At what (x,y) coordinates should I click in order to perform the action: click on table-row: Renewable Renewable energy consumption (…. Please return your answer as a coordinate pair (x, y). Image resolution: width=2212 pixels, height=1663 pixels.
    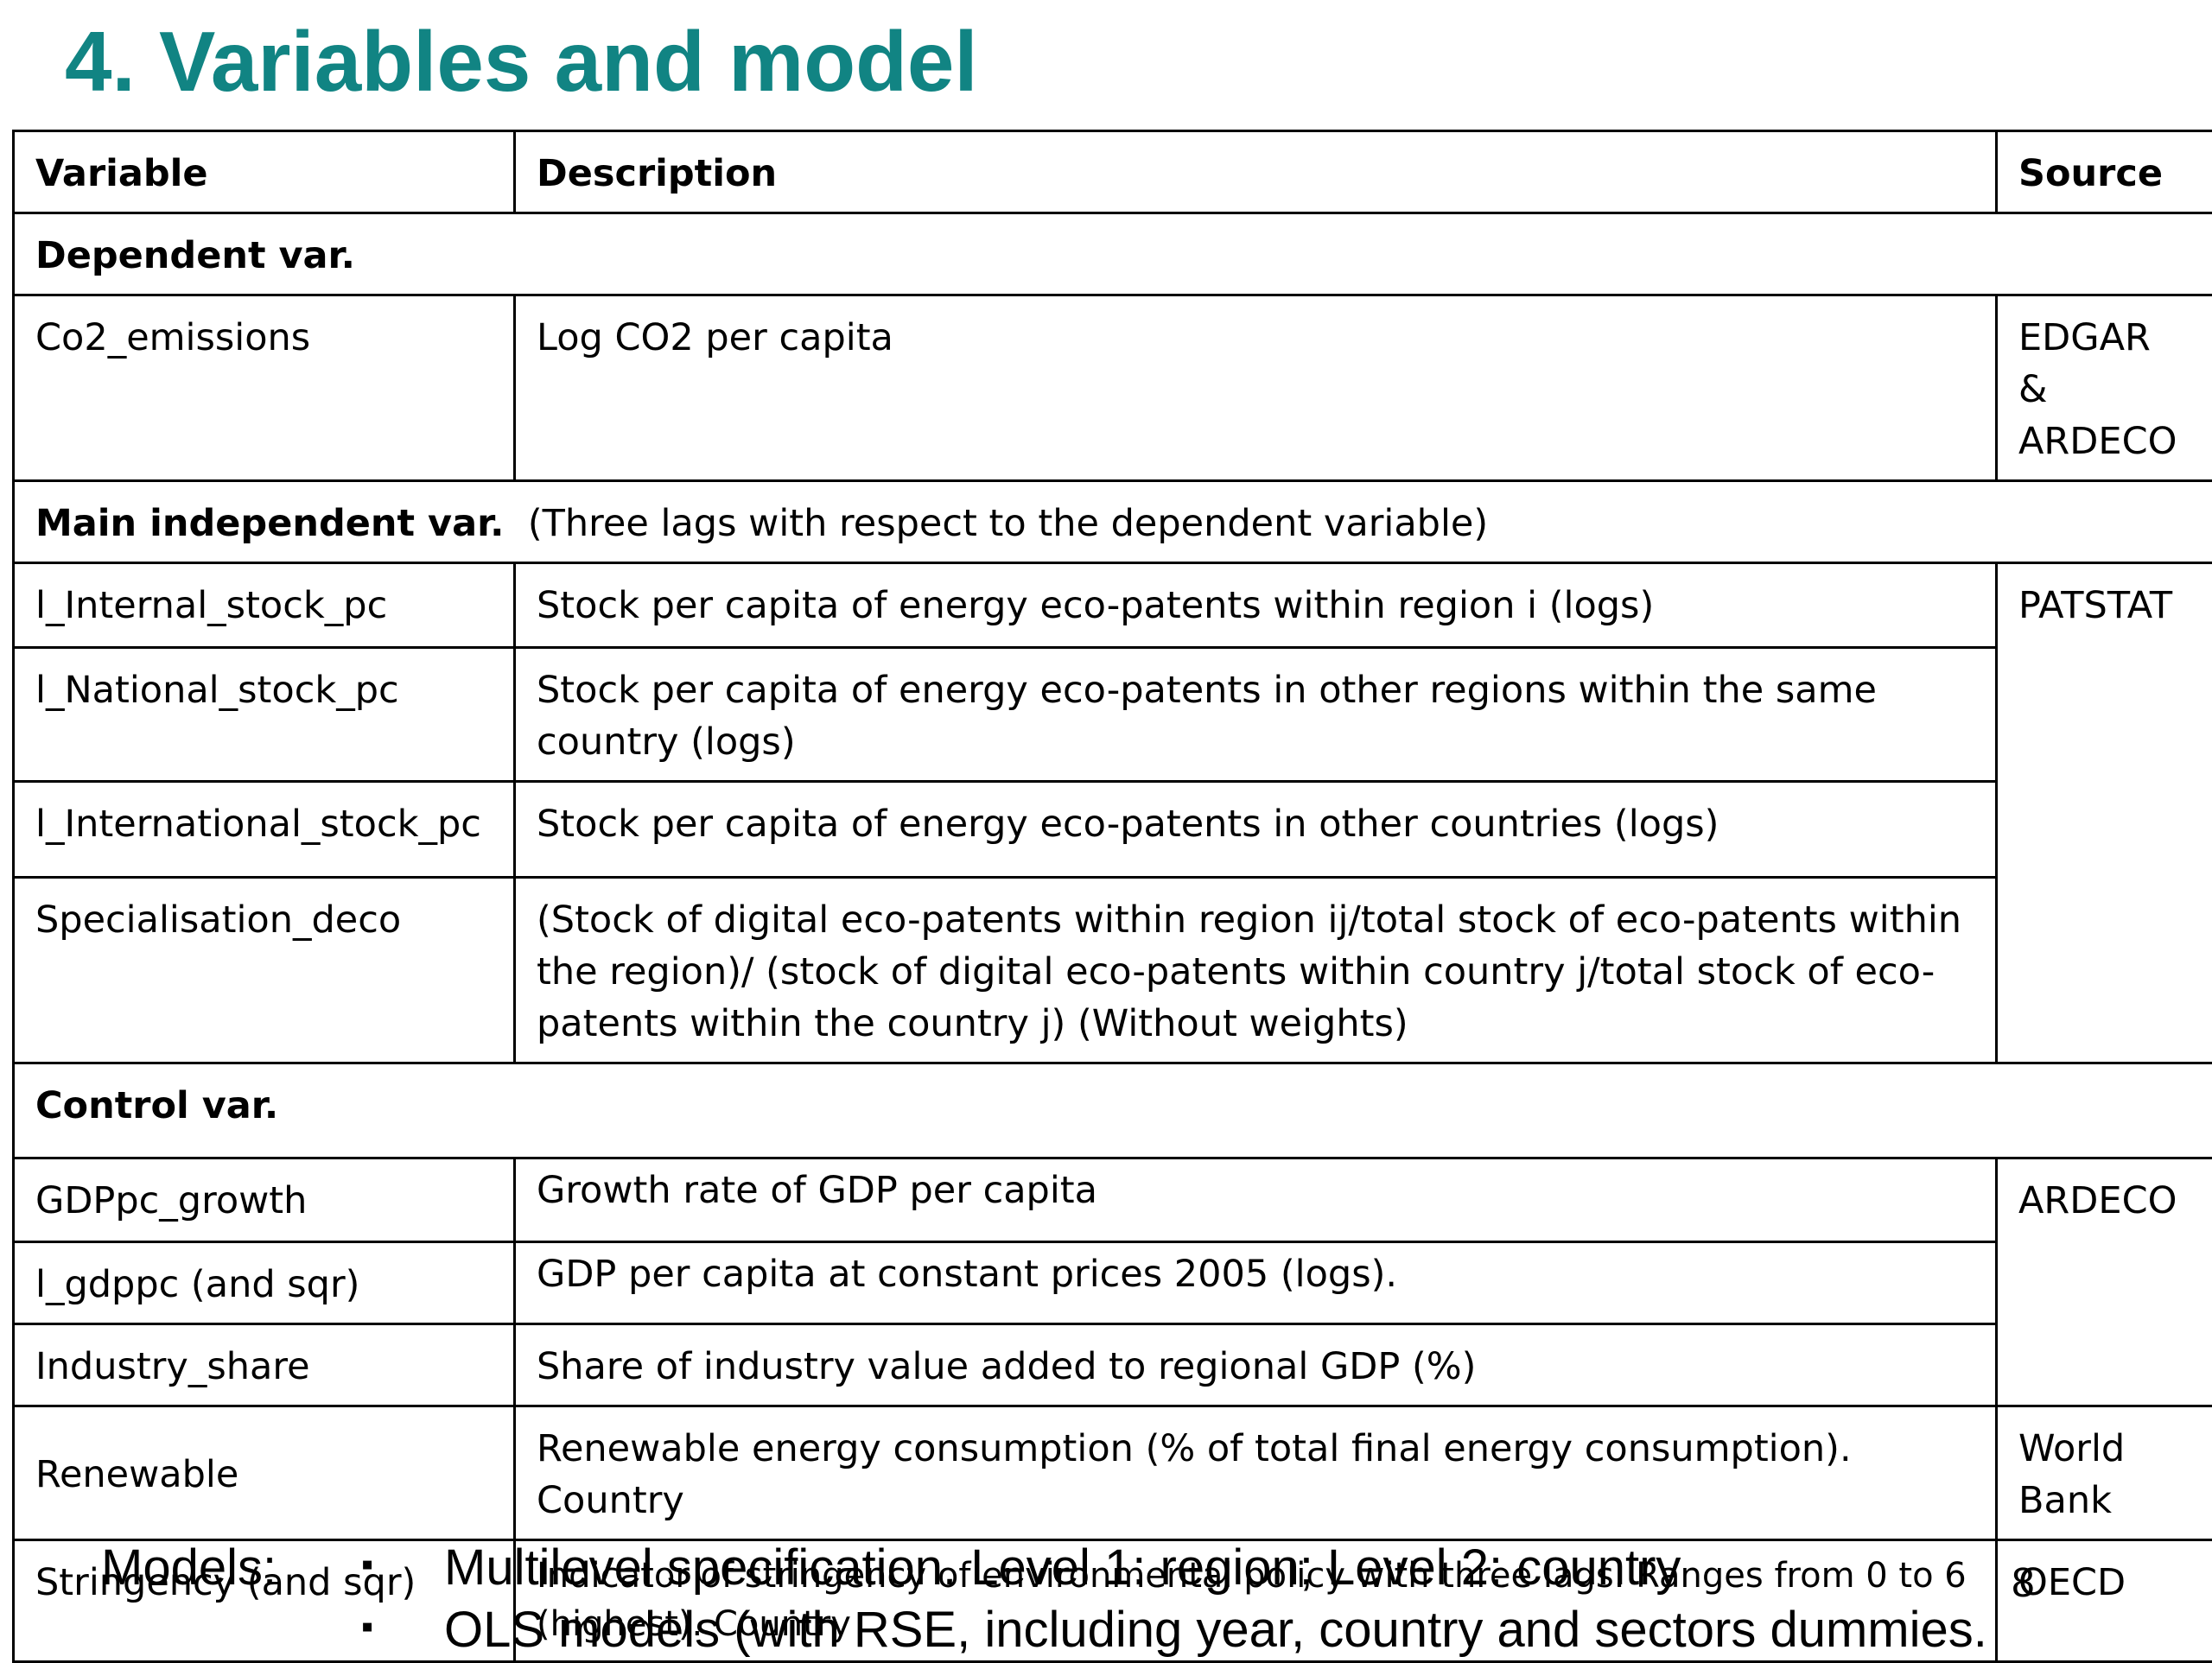
    Looking at the image, I should click on (1113, 1473).